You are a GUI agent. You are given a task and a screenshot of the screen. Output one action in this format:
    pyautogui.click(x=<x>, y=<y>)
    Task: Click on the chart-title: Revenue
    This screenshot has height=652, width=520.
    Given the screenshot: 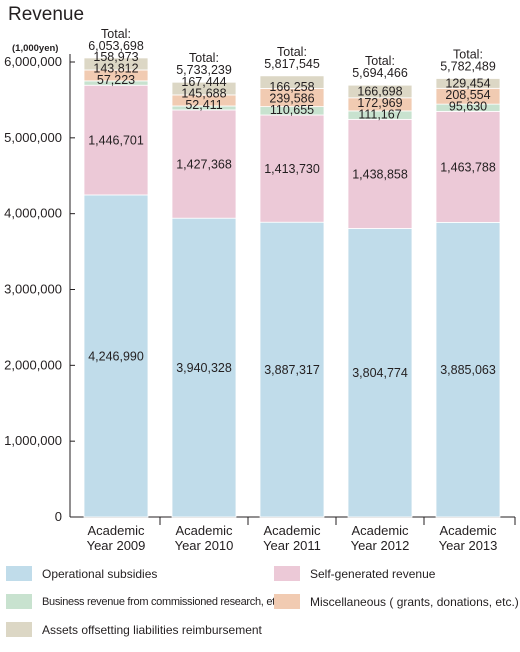 What is the action you would take?
    pyautogui.click(x=46, y=14)
    